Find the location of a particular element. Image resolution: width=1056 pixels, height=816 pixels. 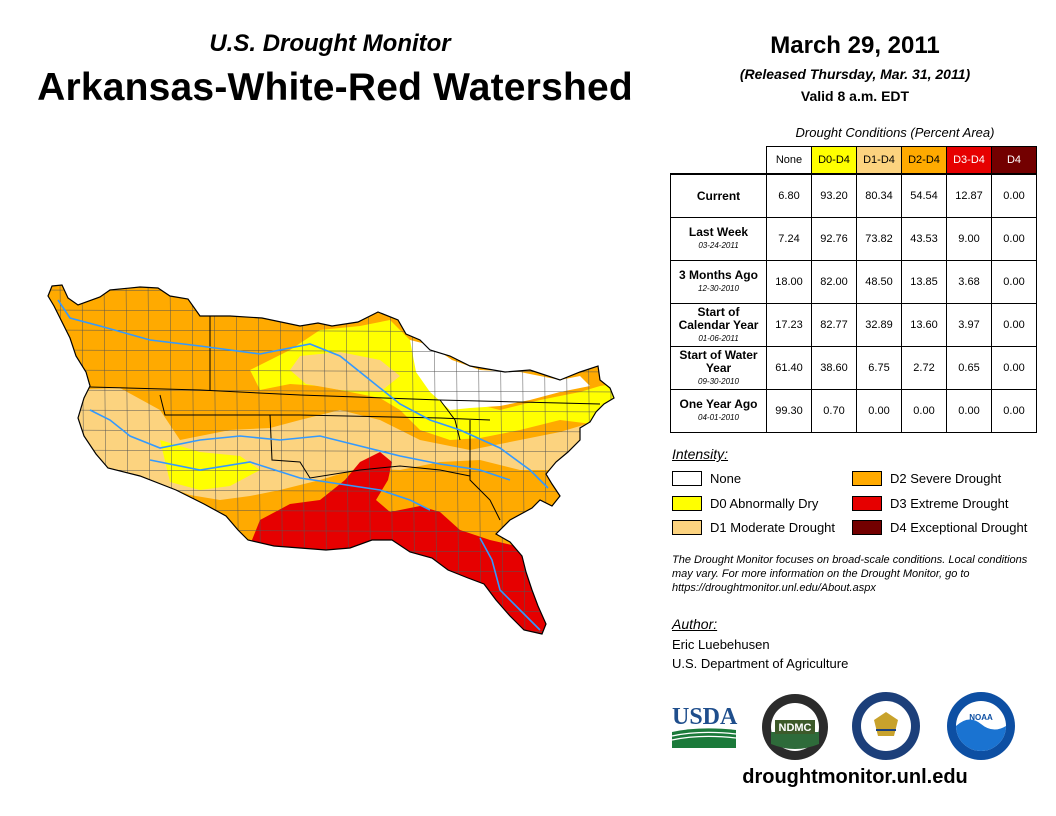

legend-item-d3: D3 Extreme Drought is located at coordinates (930, 503).